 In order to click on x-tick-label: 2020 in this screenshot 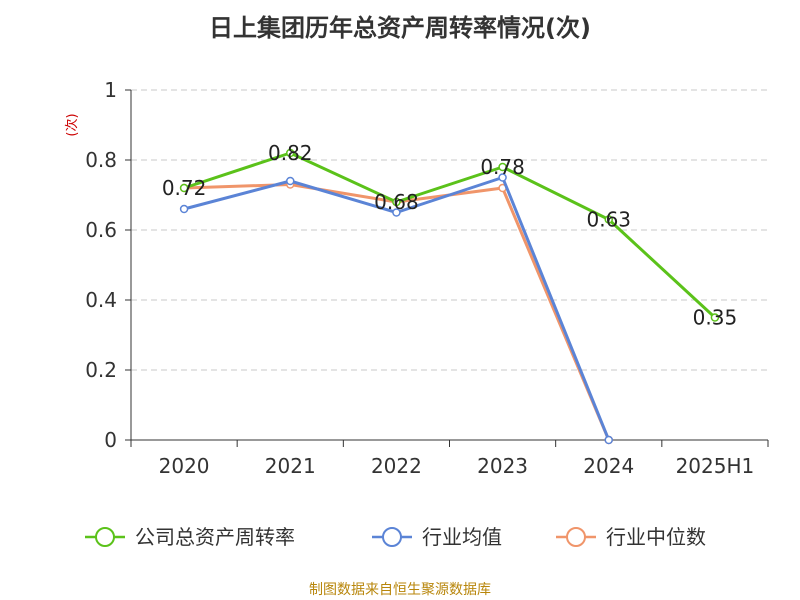, I will do `click(184, 466)`.